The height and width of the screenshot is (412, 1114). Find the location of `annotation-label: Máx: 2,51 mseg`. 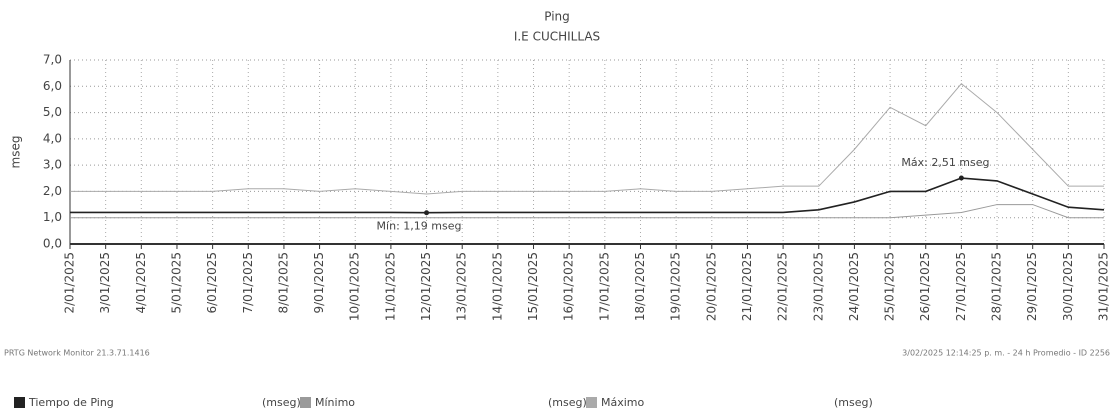

annotation-label: Máx: 2,51 mseg is located at coordinates (945, 162).